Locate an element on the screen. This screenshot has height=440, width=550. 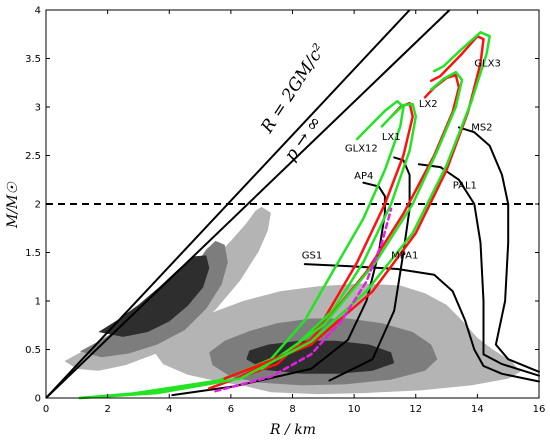
y-tick-label: 2.5 is located at coordinates (33, 156).